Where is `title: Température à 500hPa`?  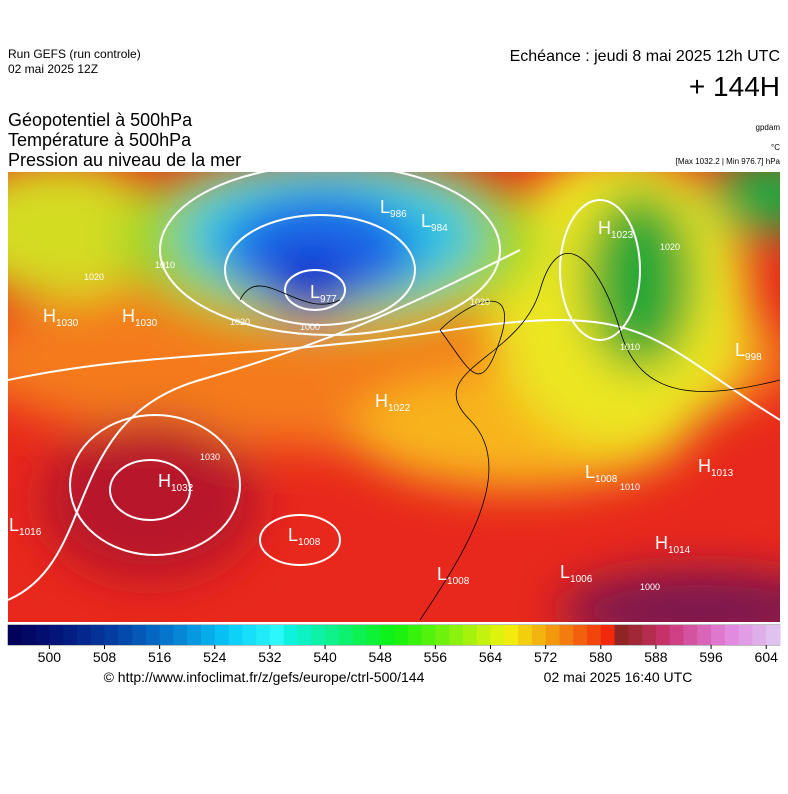
title: Température à 500hPa is located at coordinates (100, 140).